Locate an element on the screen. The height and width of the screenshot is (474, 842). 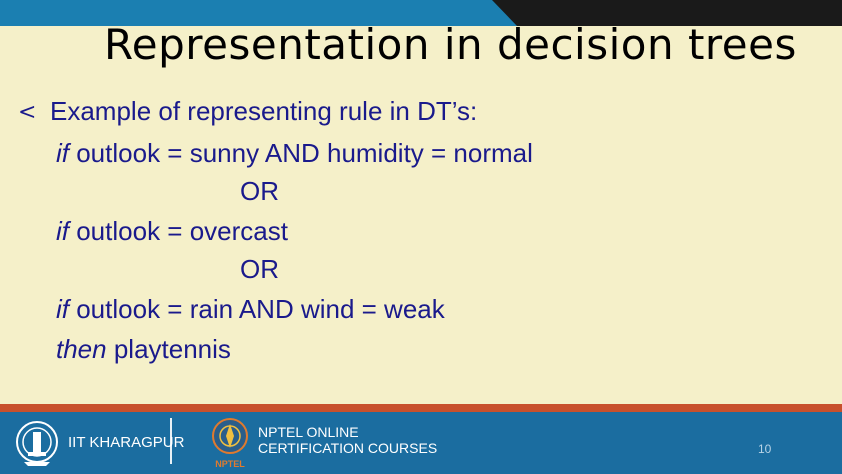
slide-title: Representation in decision trees is located at coordinates (450, 44).